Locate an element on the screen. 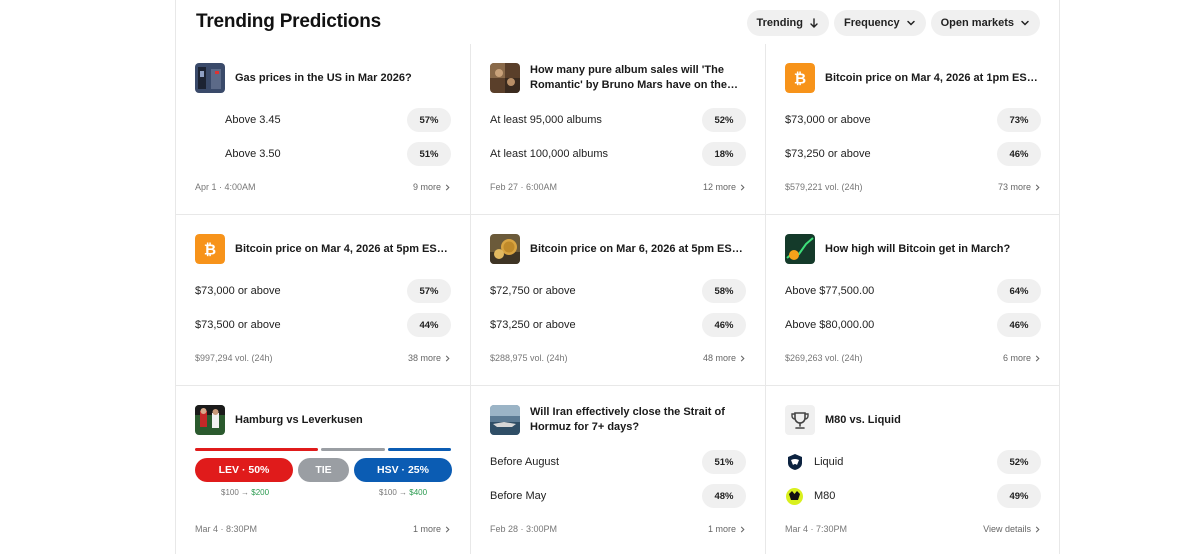 This screenshot has height=554, width=1200. market-title: Bitcoin price on Mar 4, 2026 at 5pm EST? is located at coordinates (342, 249).